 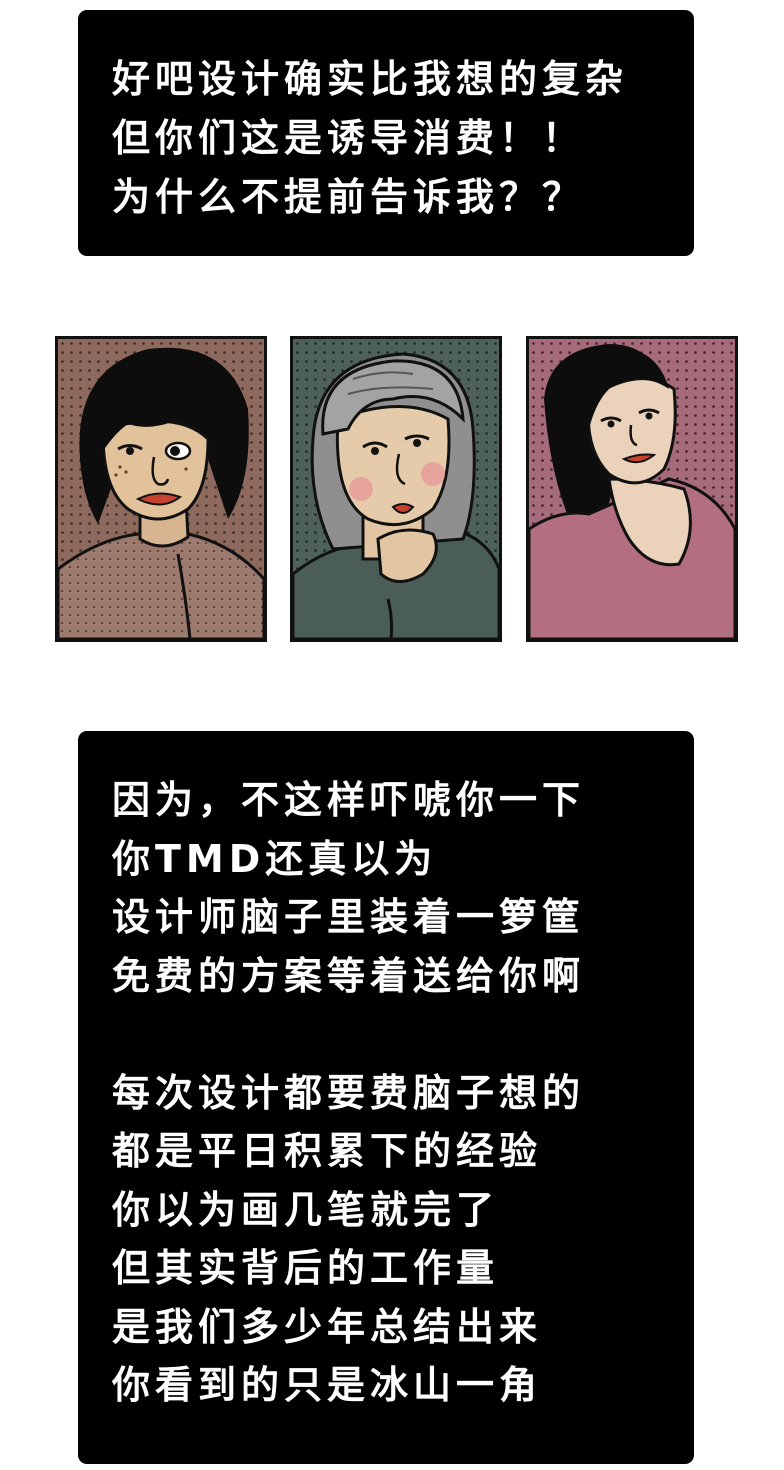 I want to click on caption-line: 免费的方案等着送给你啊, so click(x=349, y=975).